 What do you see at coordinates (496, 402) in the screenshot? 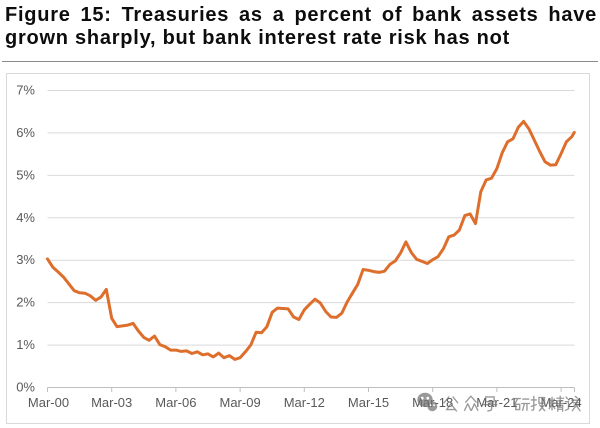
I see `svg-text: Mar-21` at bounding box center [496, 402].